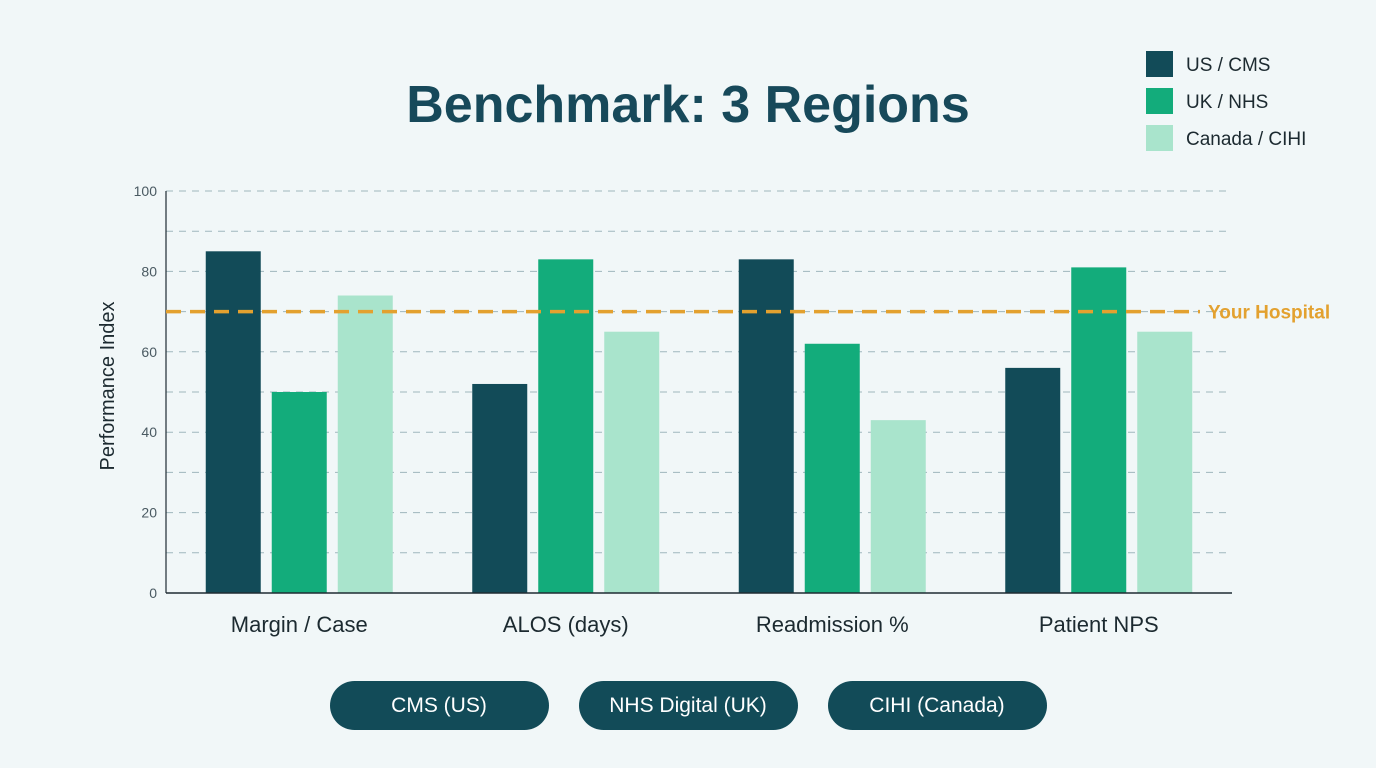  Describe the element at coordinates (108, 386) in the screenshot. I see `y-axis-title: Performance Index` at that location.